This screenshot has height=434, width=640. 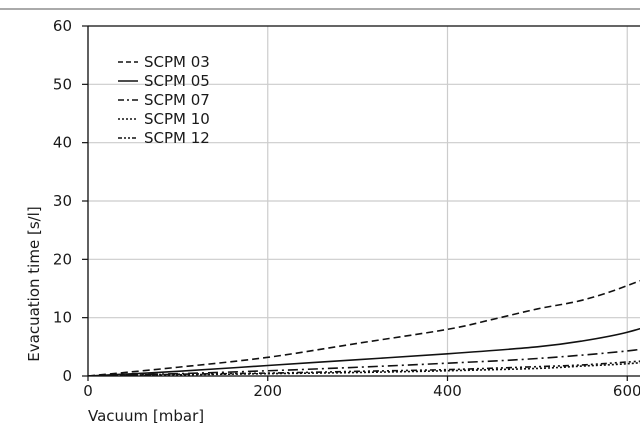 What do you see at coordinates (34, 283) in the screenshot?
I see `y-axis-label: Evacuation time [s/l]` at bounding box center [34, 283].